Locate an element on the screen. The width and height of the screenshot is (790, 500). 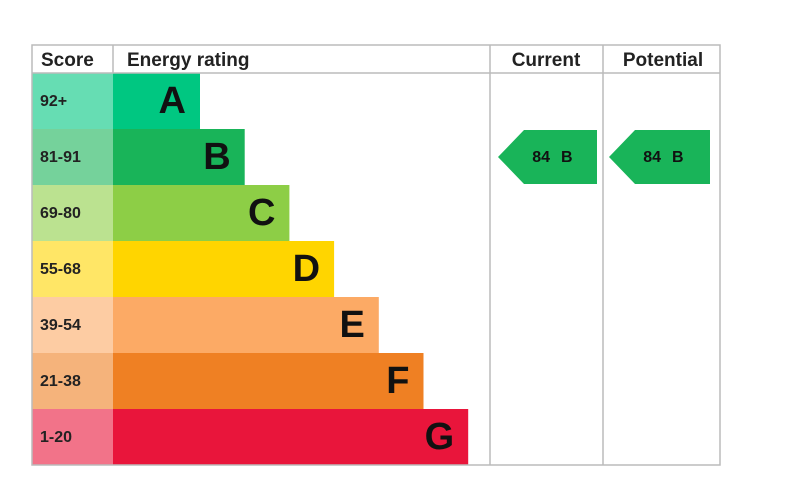
current-arrow is located at coordinates (547, 157).